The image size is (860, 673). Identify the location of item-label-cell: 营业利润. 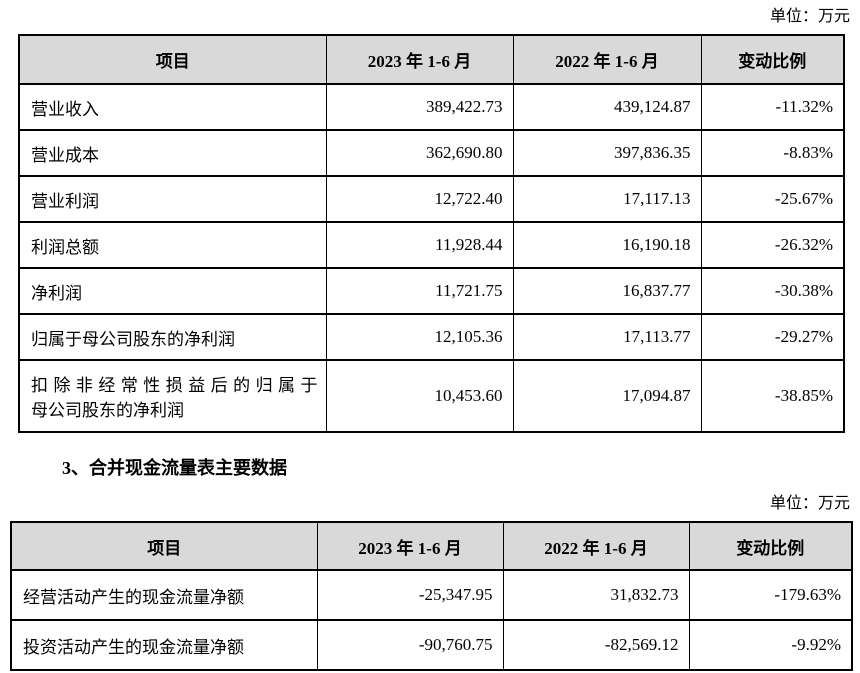
(172, 199).